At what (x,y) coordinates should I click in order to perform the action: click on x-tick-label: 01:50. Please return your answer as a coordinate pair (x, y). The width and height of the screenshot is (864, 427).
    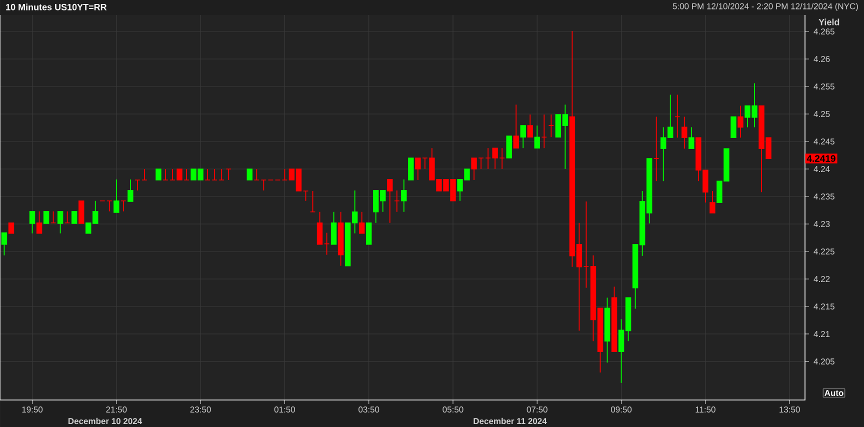
    Looking at the image, I should click on (284, 409).